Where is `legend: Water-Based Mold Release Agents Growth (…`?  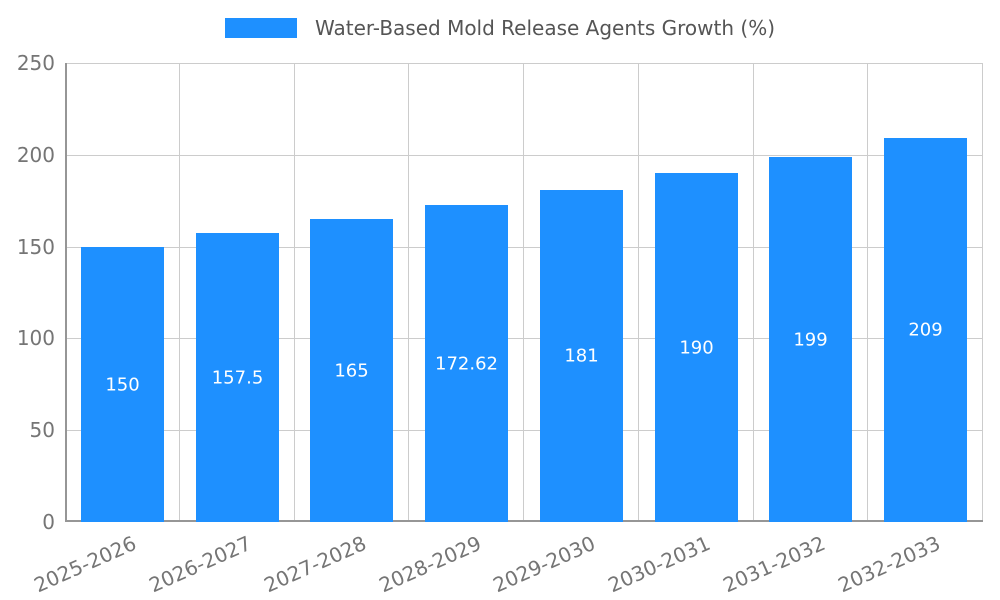 legend: Water-Based Mold Release Agents Growth (… is located at coordinates (500, 28).